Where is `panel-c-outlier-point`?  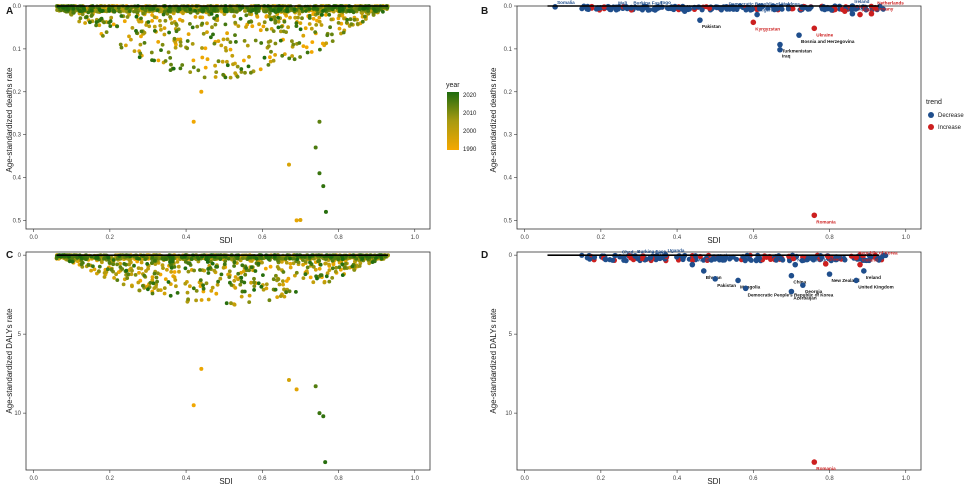 panel-c-outlier-point is located at coordinates (315, 386).